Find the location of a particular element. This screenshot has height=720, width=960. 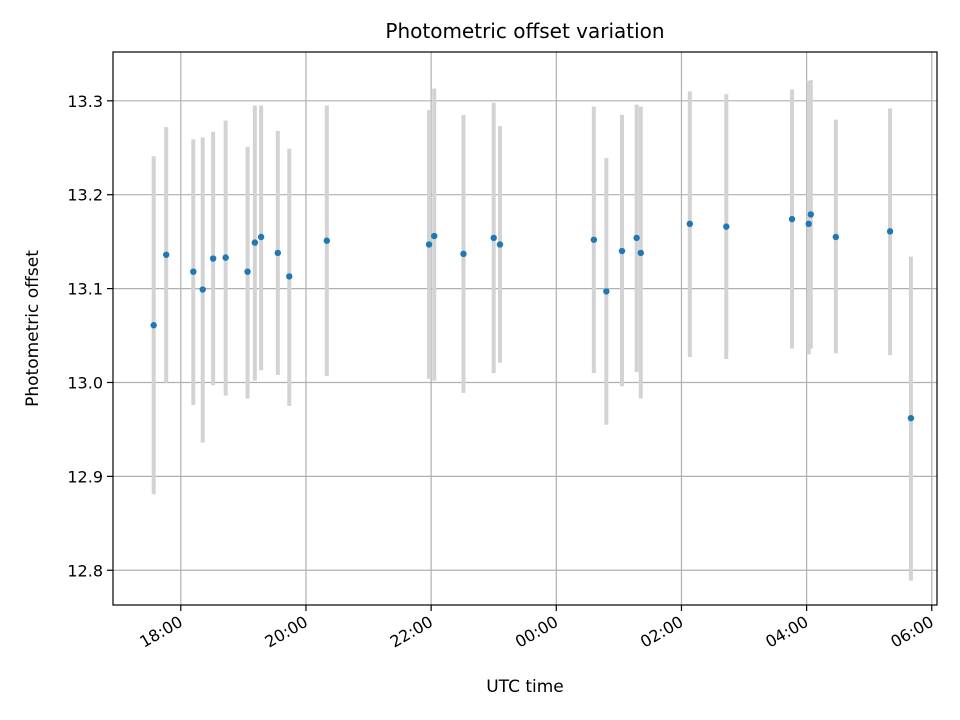

y-tick-label: 13.2 is located at coordinates (85, 195).